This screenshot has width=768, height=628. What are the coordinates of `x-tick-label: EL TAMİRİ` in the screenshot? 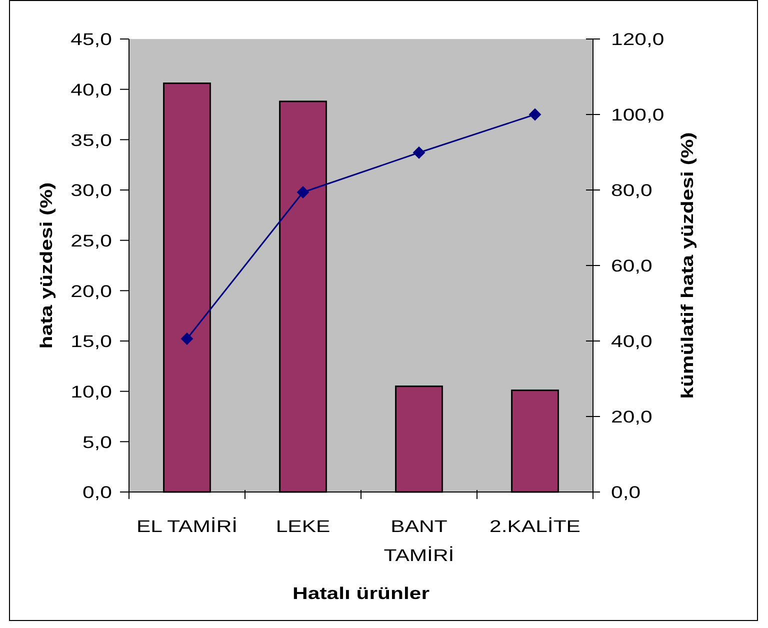 It's located at (187, 526).